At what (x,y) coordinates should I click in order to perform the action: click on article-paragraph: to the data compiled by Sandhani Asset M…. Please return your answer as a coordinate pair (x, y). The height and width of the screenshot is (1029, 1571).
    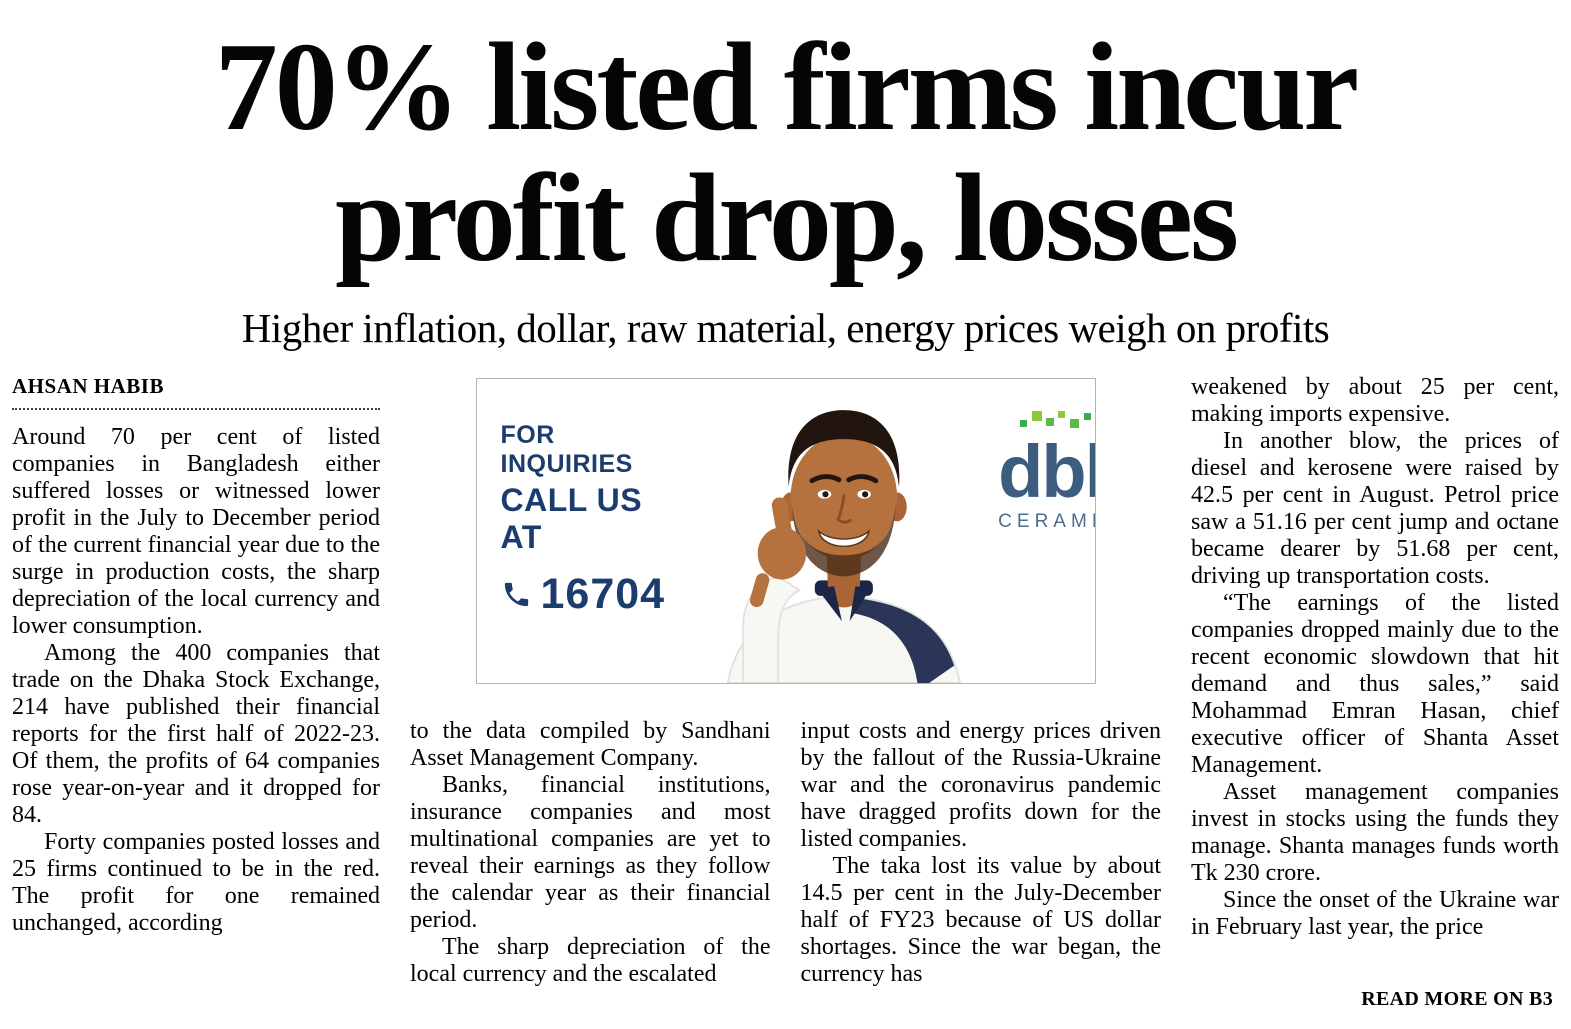
    Looking at the image, I should click on (590, 745).